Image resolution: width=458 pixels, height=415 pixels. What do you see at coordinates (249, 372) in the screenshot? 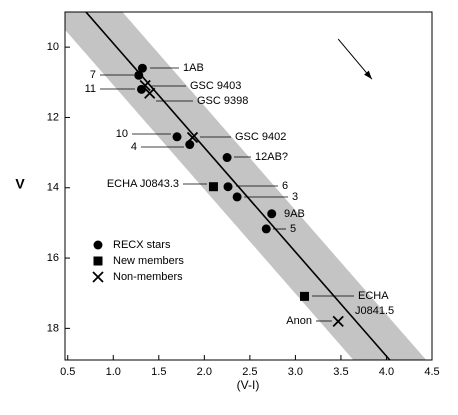
I see `x-tick-label: 2.5` at bounding box center [249, 372].